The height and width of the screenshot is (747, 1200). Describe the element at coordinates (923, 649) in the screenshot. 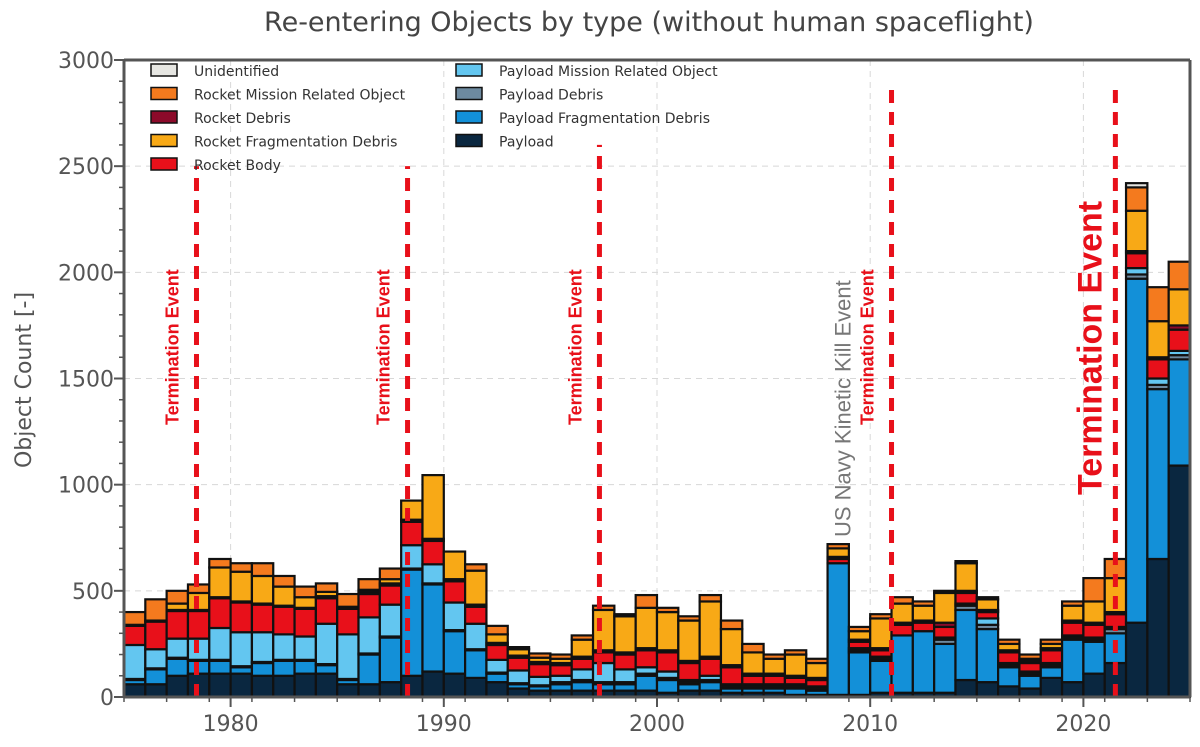

I see `bar-stack-2012` at that location.